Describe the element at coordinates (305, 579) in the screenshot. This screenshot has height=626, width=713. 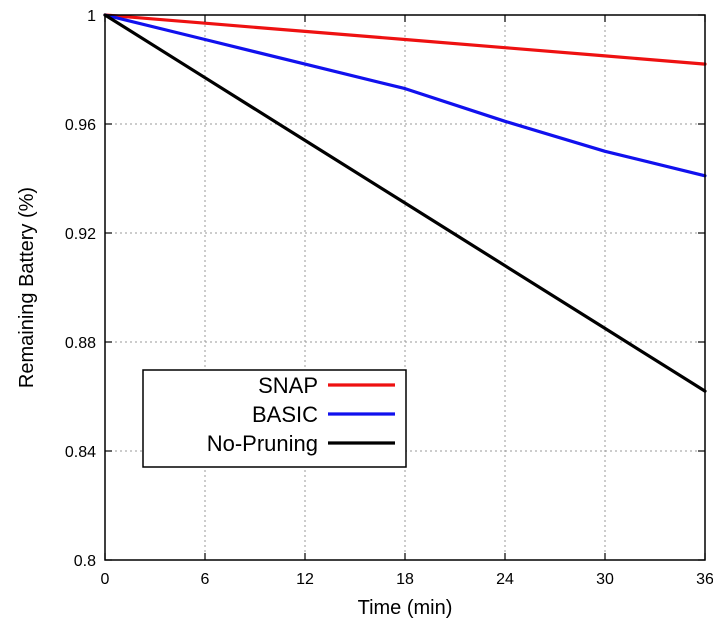
I see `x-tick-label: 12` at that location.